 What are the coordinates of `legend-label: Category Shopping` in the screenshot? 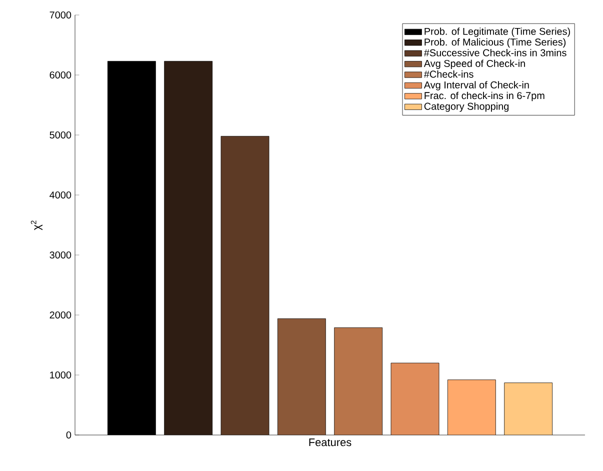 It's located at (466, 107).